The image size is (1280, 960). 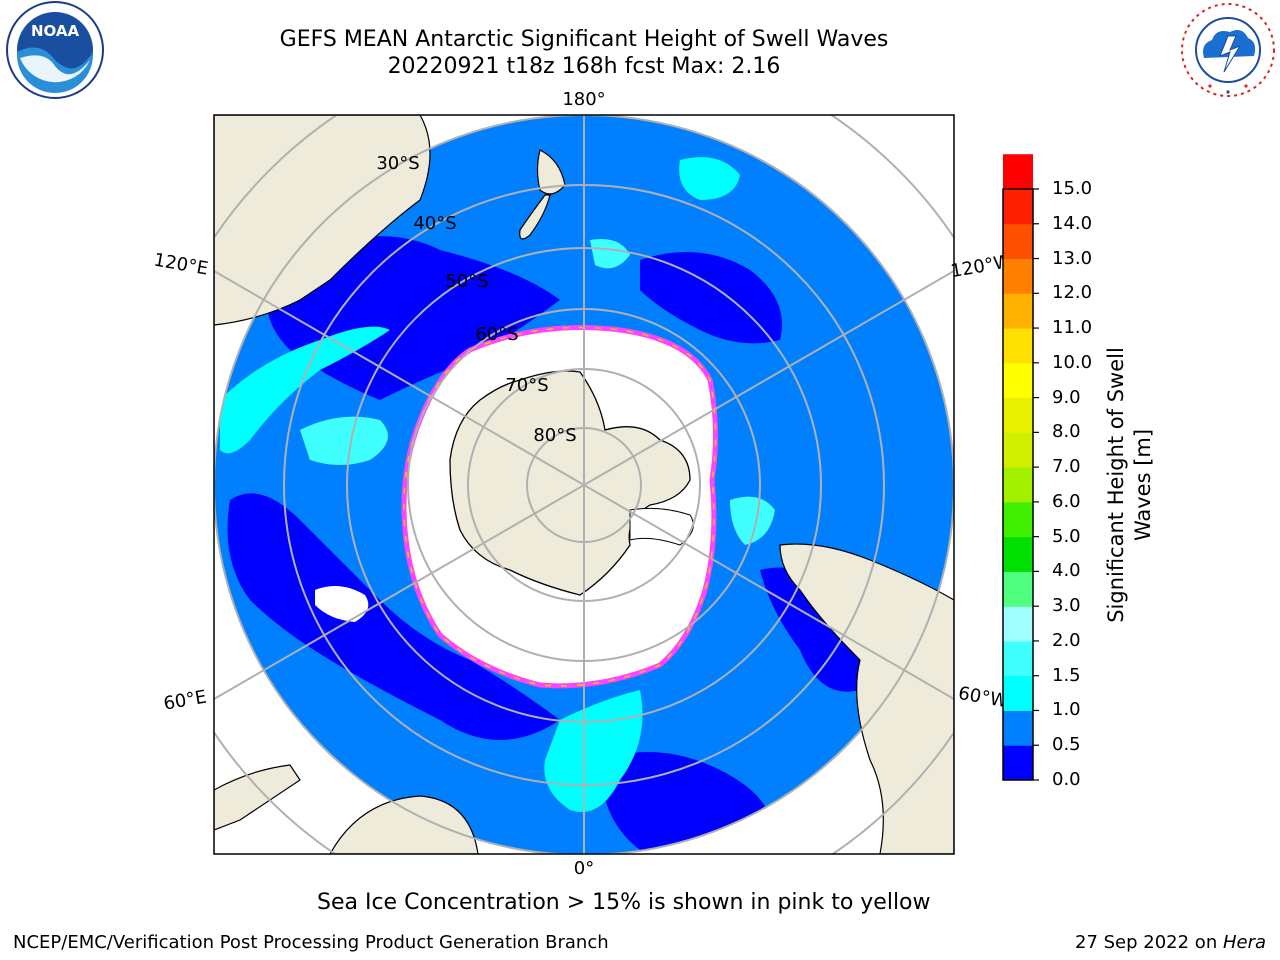 What do you see at coordinates (1066, 397) in the screenshot?
I see `colorbar-tick-label: 9.0` at bounding box center [1066, 397].